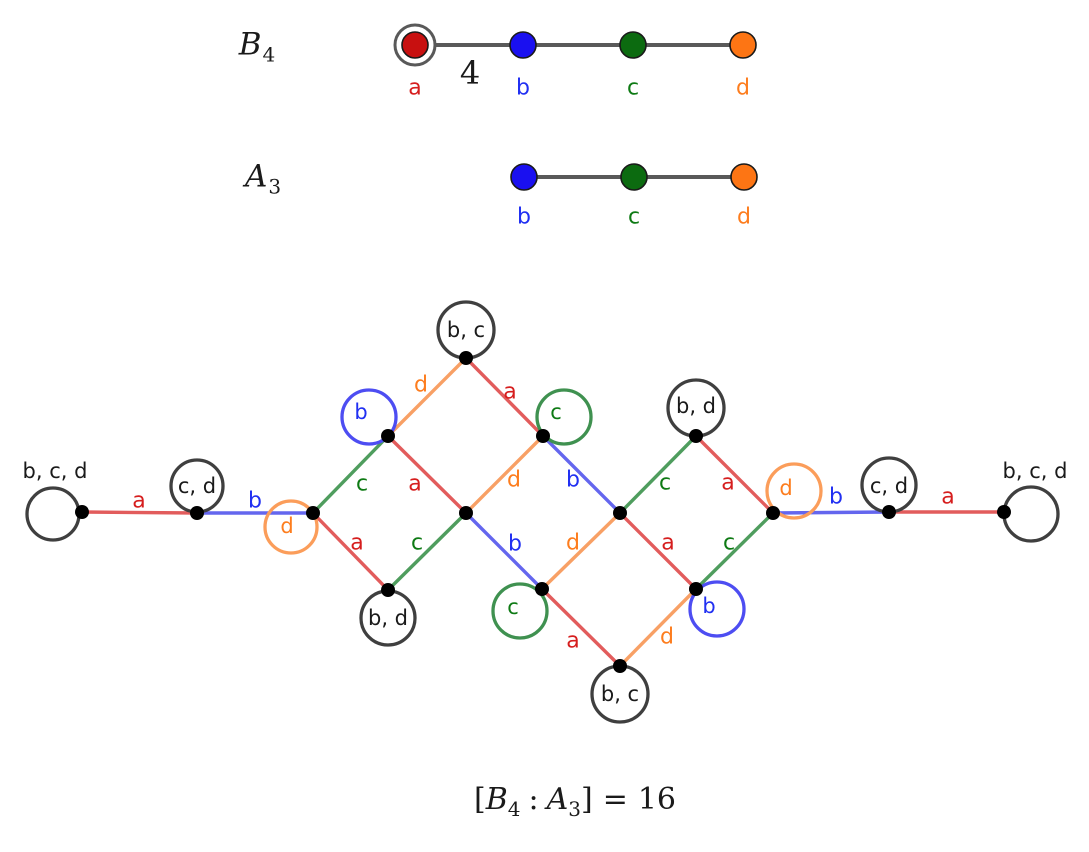 The width and height of the screenshot is (1089, 852). Describe the element at coordinates (524, 217) in the screenshot. I see `generator-label-A3-b: b` at that location.